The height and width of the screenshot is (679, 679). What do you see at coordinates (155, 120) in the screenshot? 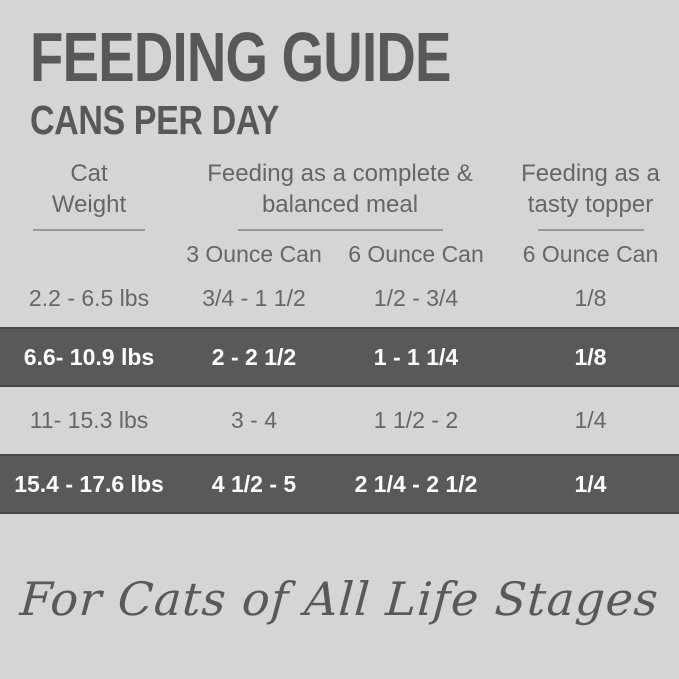
I see `page-subtitle: CANS PER DAY` at bounding box center [155, 120].